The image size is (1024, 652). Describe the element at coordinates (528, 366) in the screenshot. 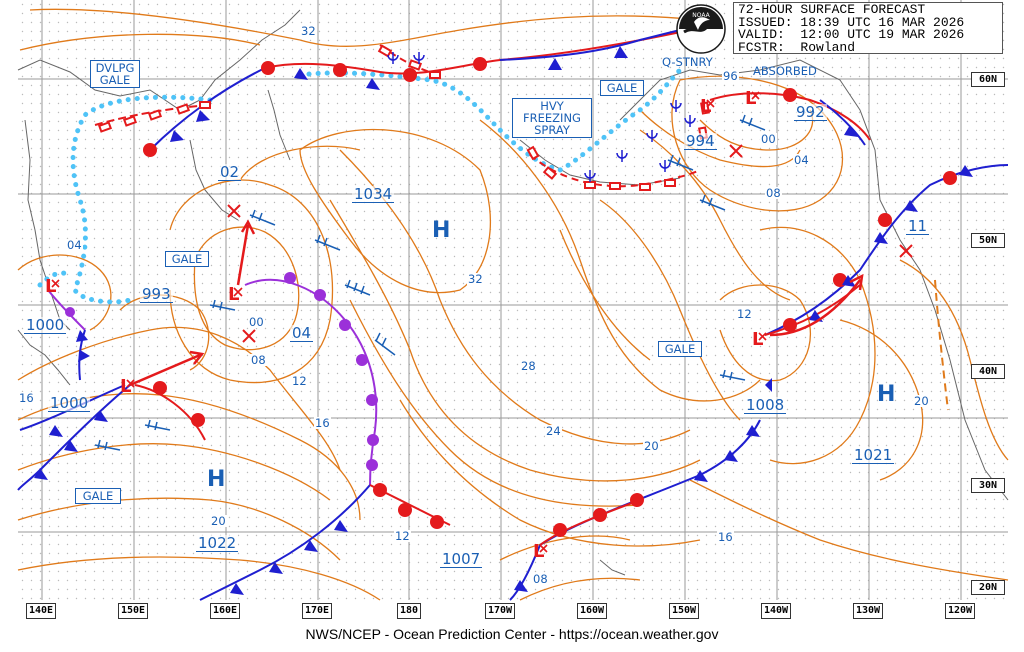

I see `isobar-label-28: 28` at that location.